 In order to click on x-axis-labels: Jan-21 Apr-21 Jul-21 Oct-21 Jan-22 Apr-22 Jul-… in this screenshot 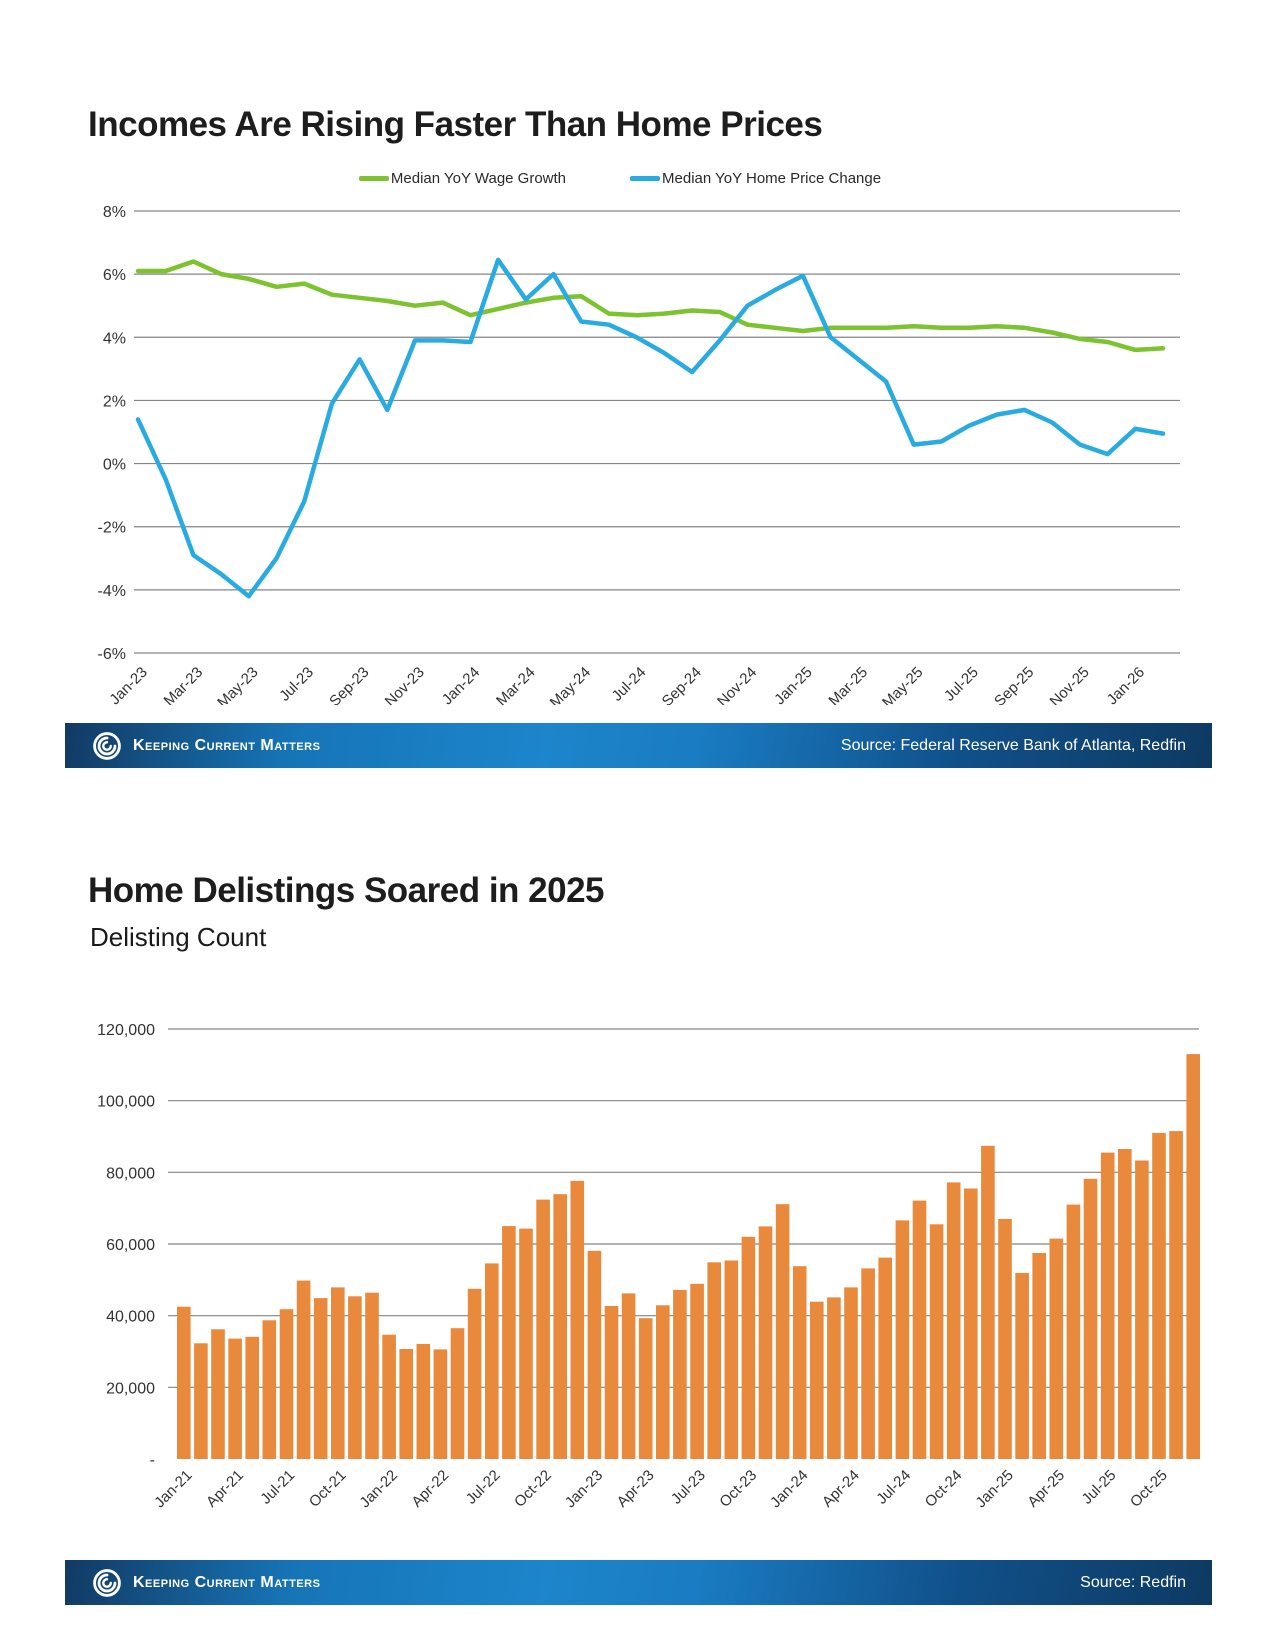, I will do `click(661, 1489)`.